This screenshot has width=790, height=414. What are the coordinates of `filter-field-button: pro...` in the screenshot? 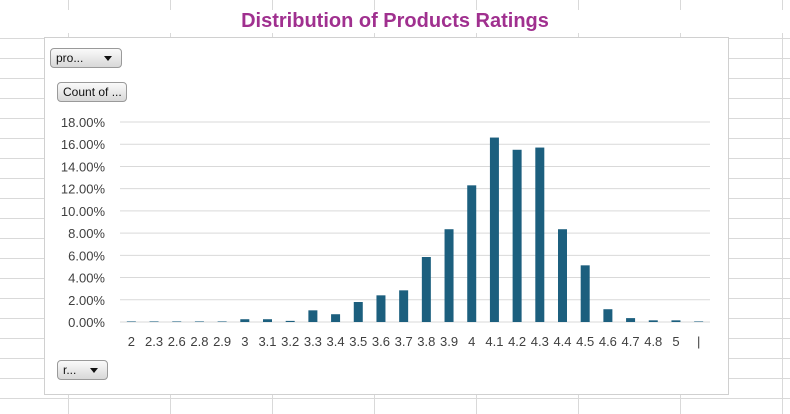 It's located at (86, 58).